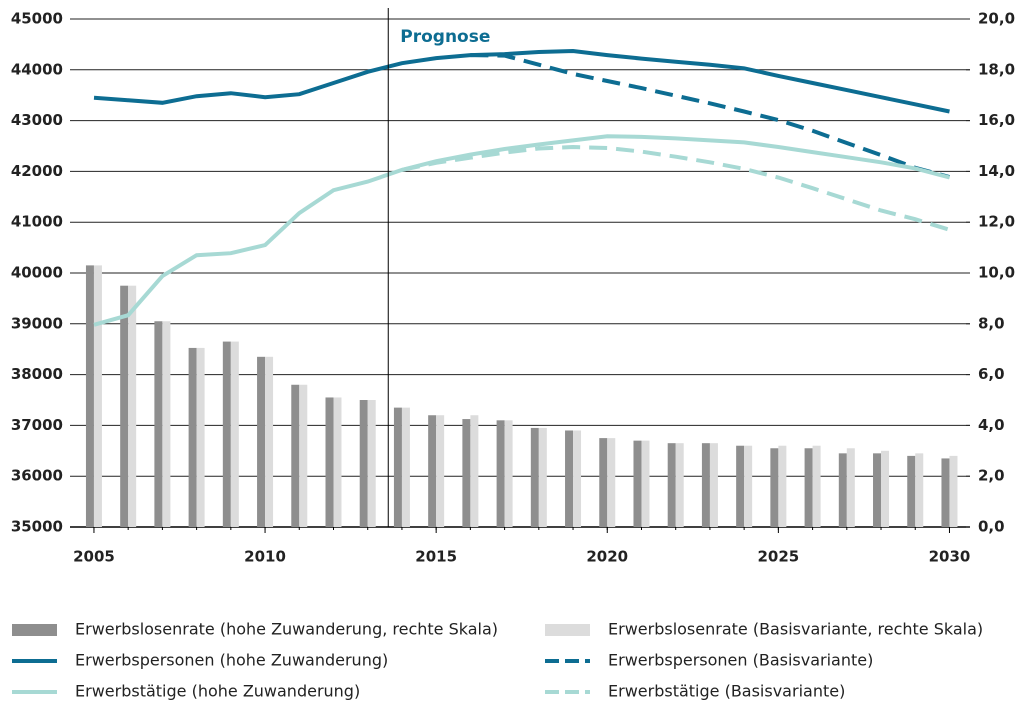 This screenshot has width=1032, height=704. Describe the element at coordinates (231, 660) in the screenshot. I see `legend-label: Erwerbspersonen (hohe Zuwanderung)` at that location.